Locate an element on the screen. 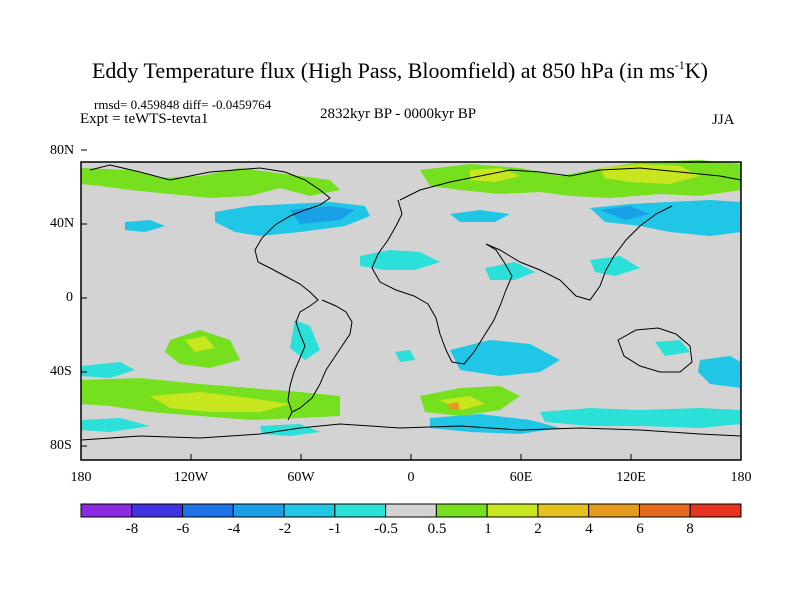 The height and width of the screenshot is (600, 800). colorbar-label: 8 is located at coordinates (690, 529).